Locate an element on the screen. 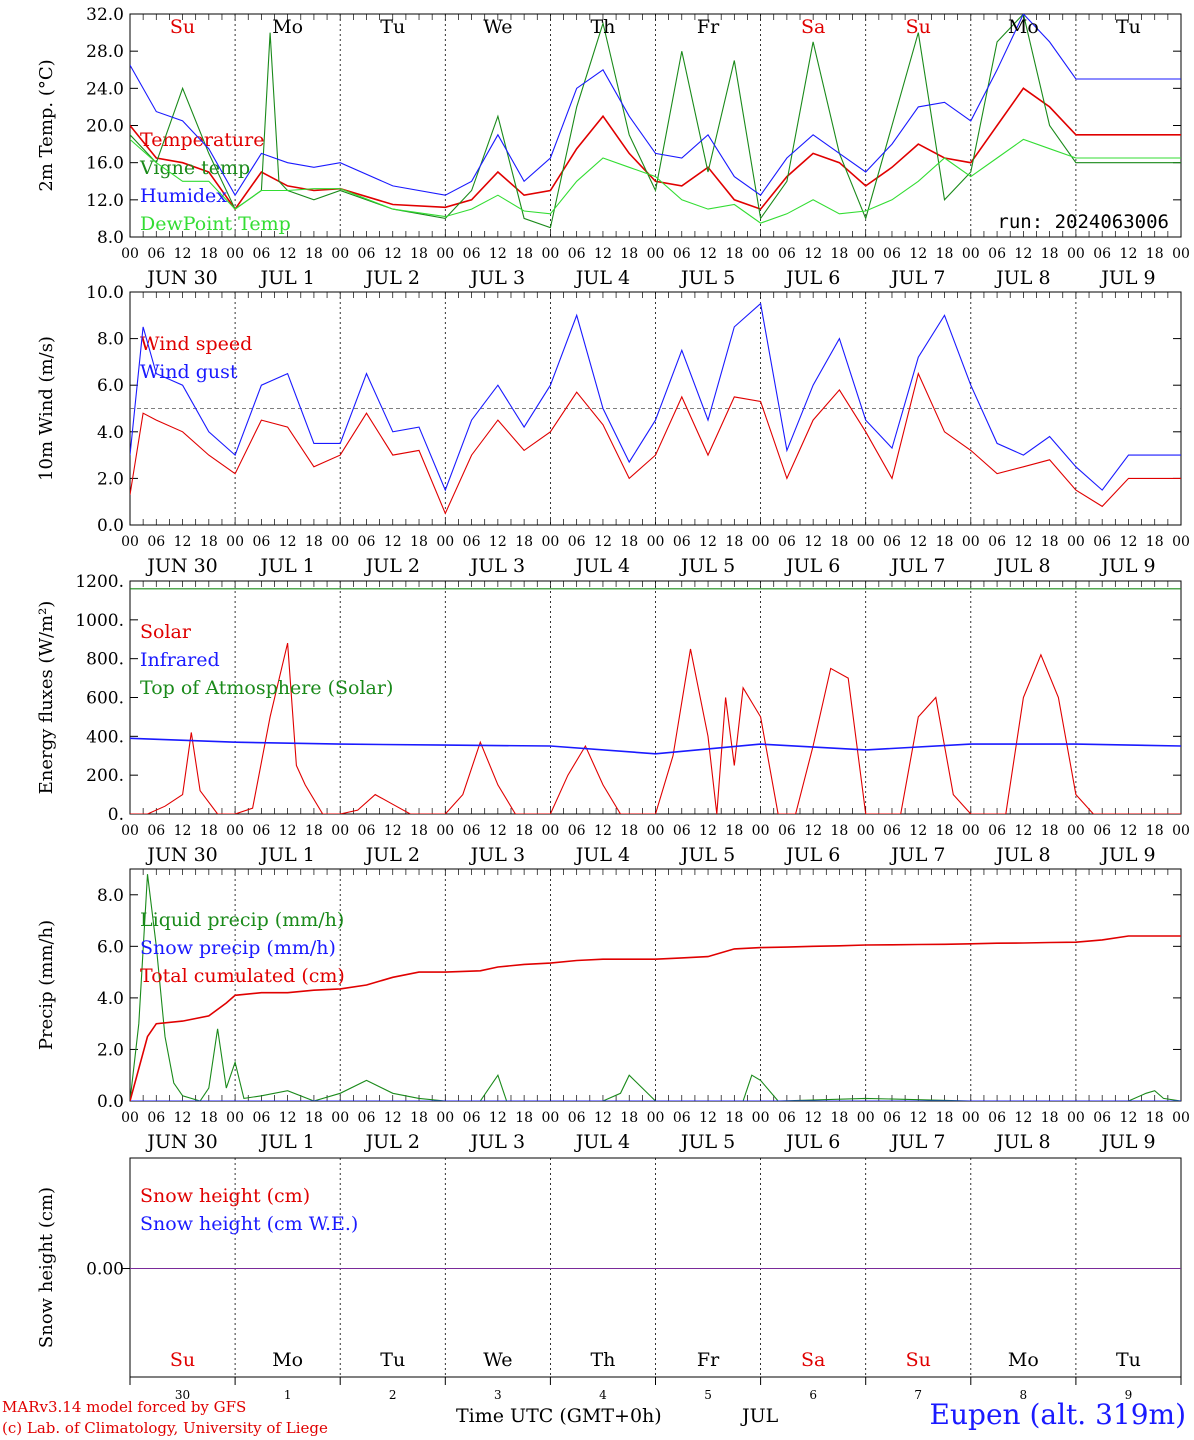  series-line-wind-gust is located at coordinates (655, 397).